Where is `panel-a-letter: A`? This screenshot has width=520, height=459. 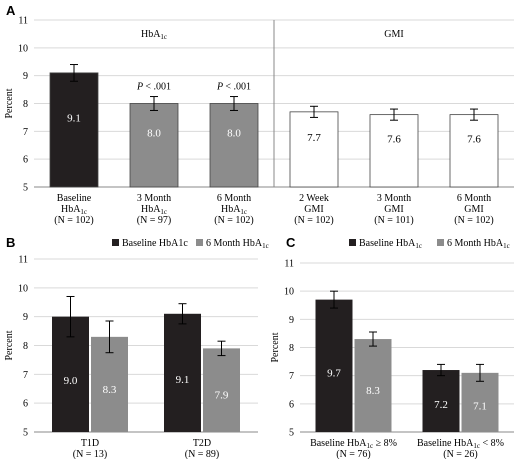 panel-a-letter: A is located at coordinates (11, 10).